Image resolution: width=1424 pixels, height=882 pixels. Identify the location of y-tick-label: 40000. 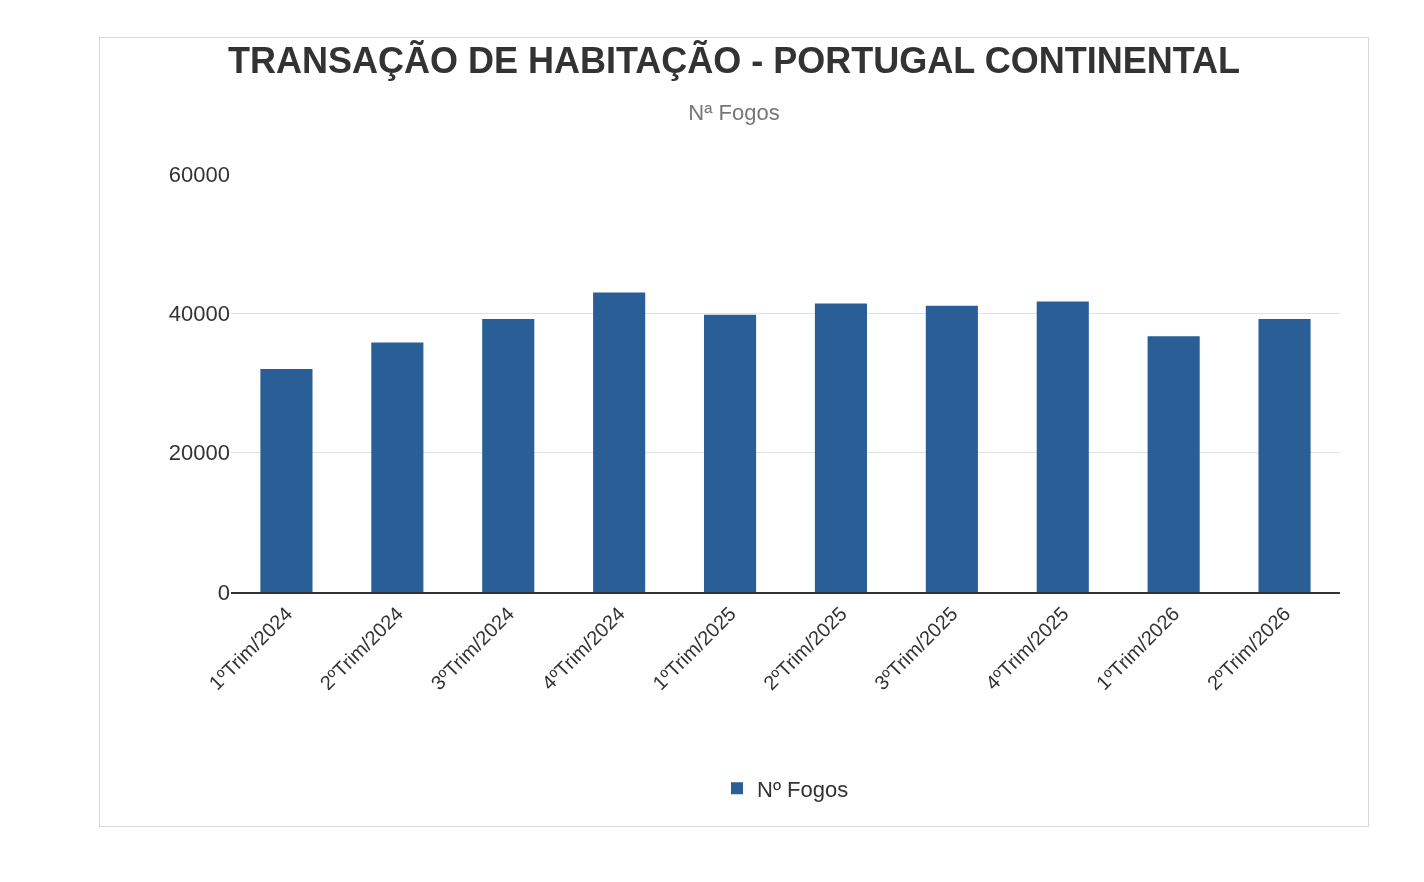
(199, 314).